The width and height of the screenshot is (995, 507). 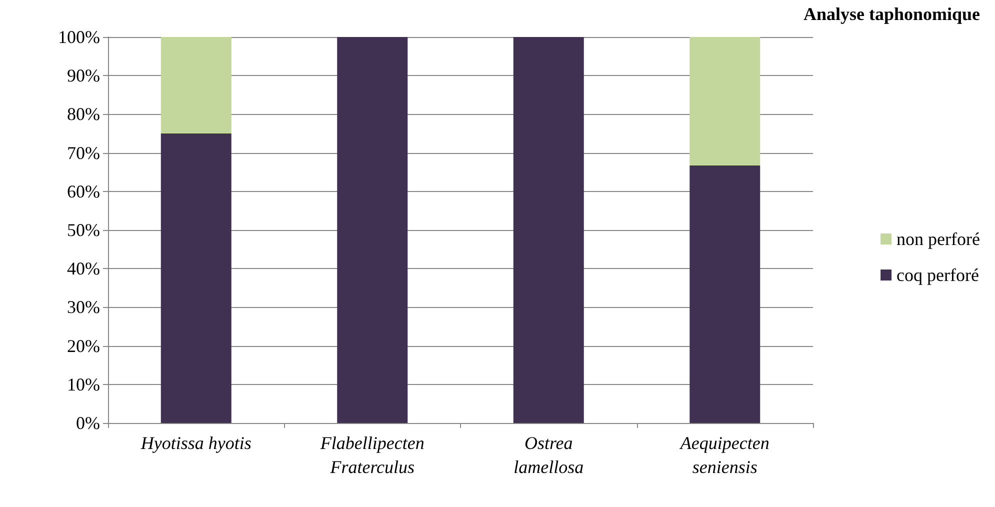 What do you see at coordinates (891, 14) in the screenshot?
I see `text: Analyse taphonomique` at bounding box center [891, 14].